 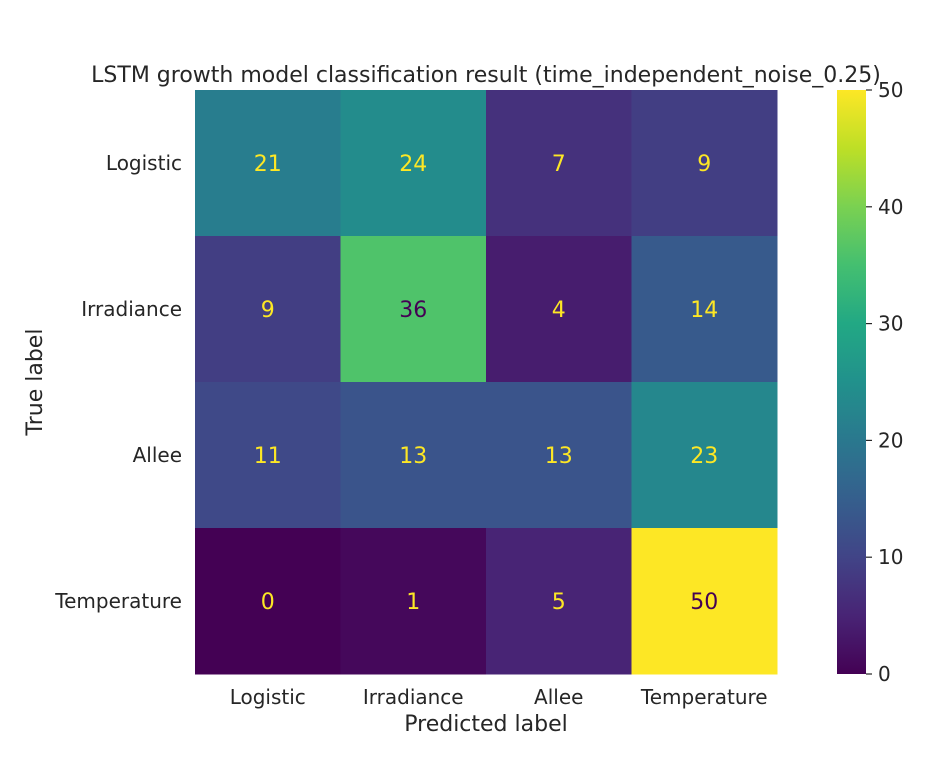 I want to click on cell-value-label: 36, so click(x=413, y=310).